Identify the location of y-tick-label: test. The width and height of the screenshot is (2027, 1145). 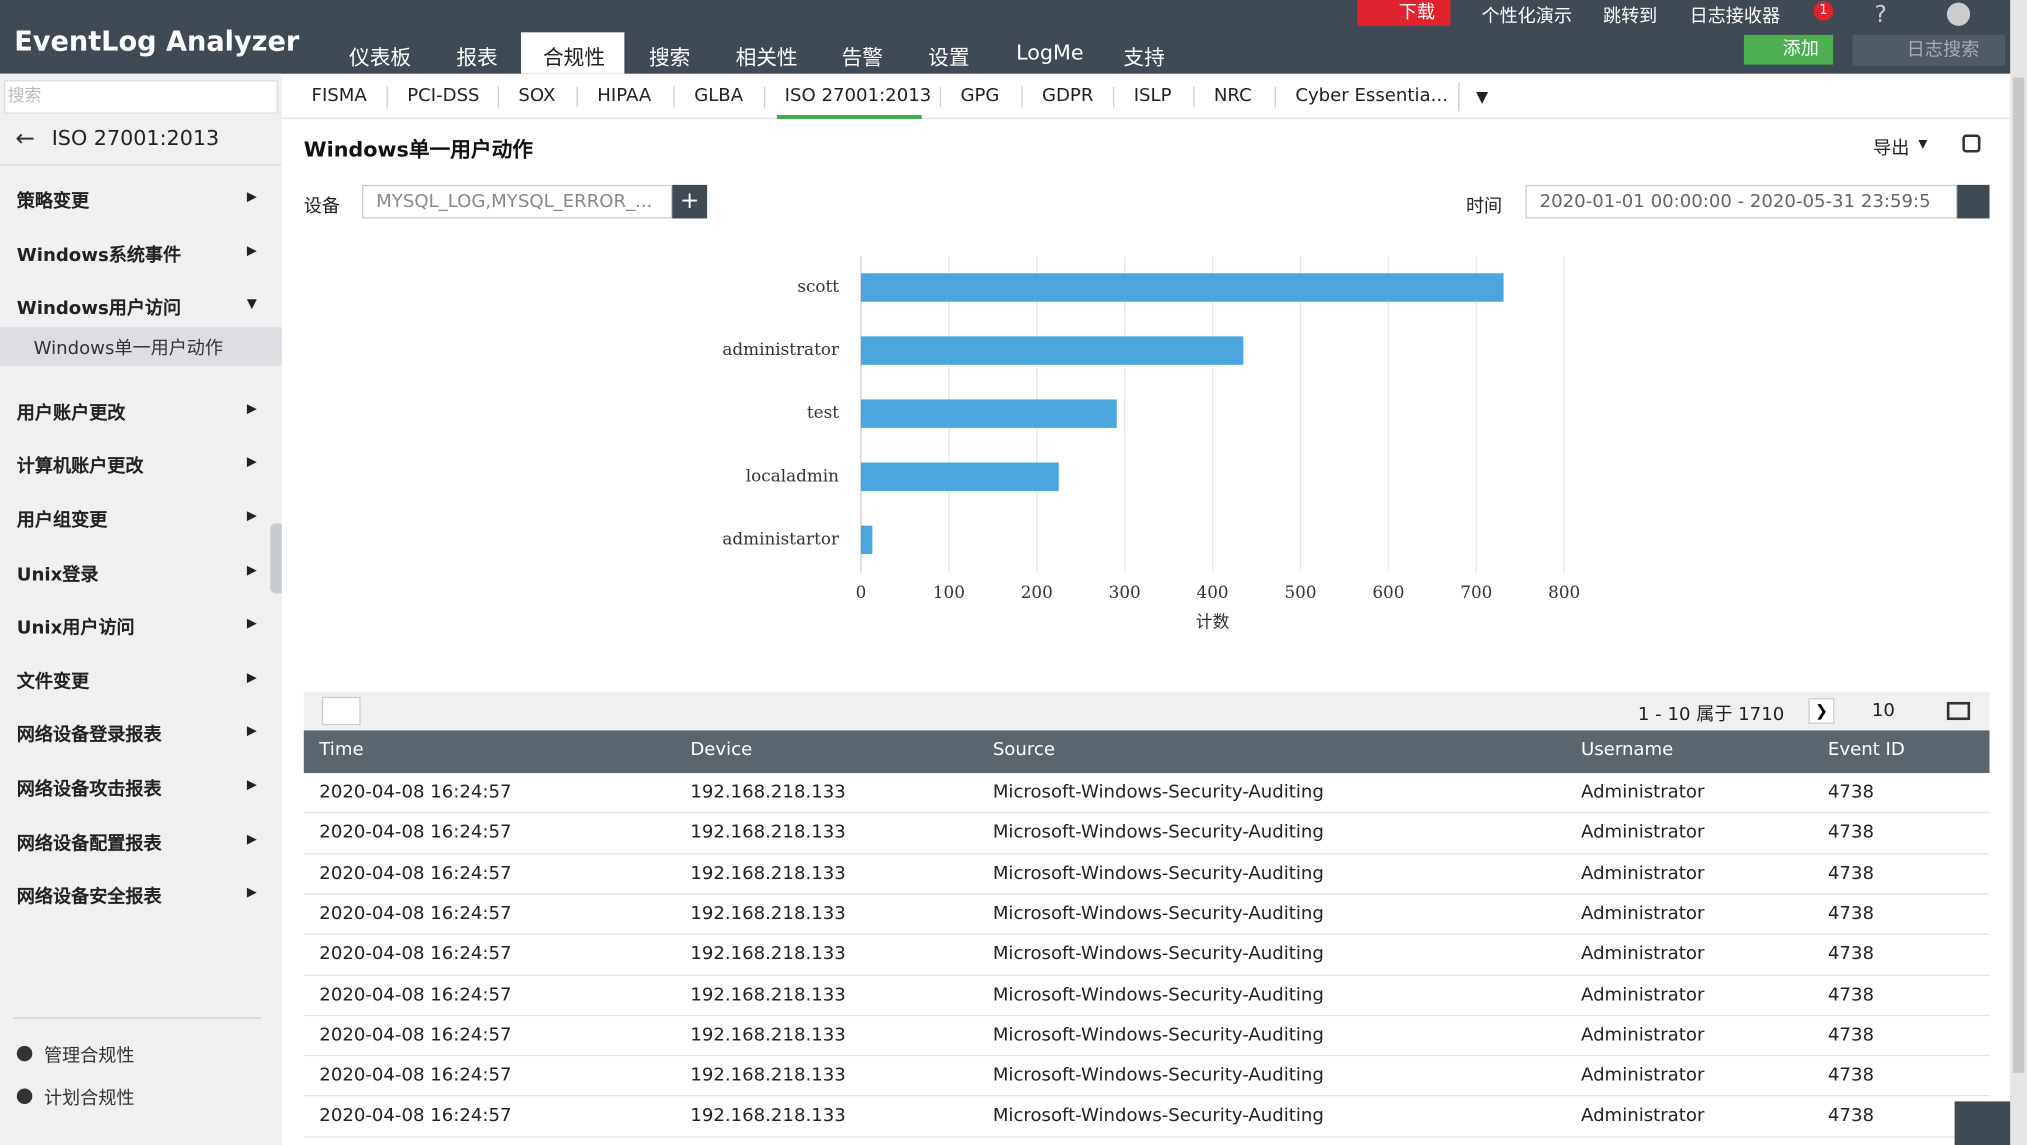
(823, 412).